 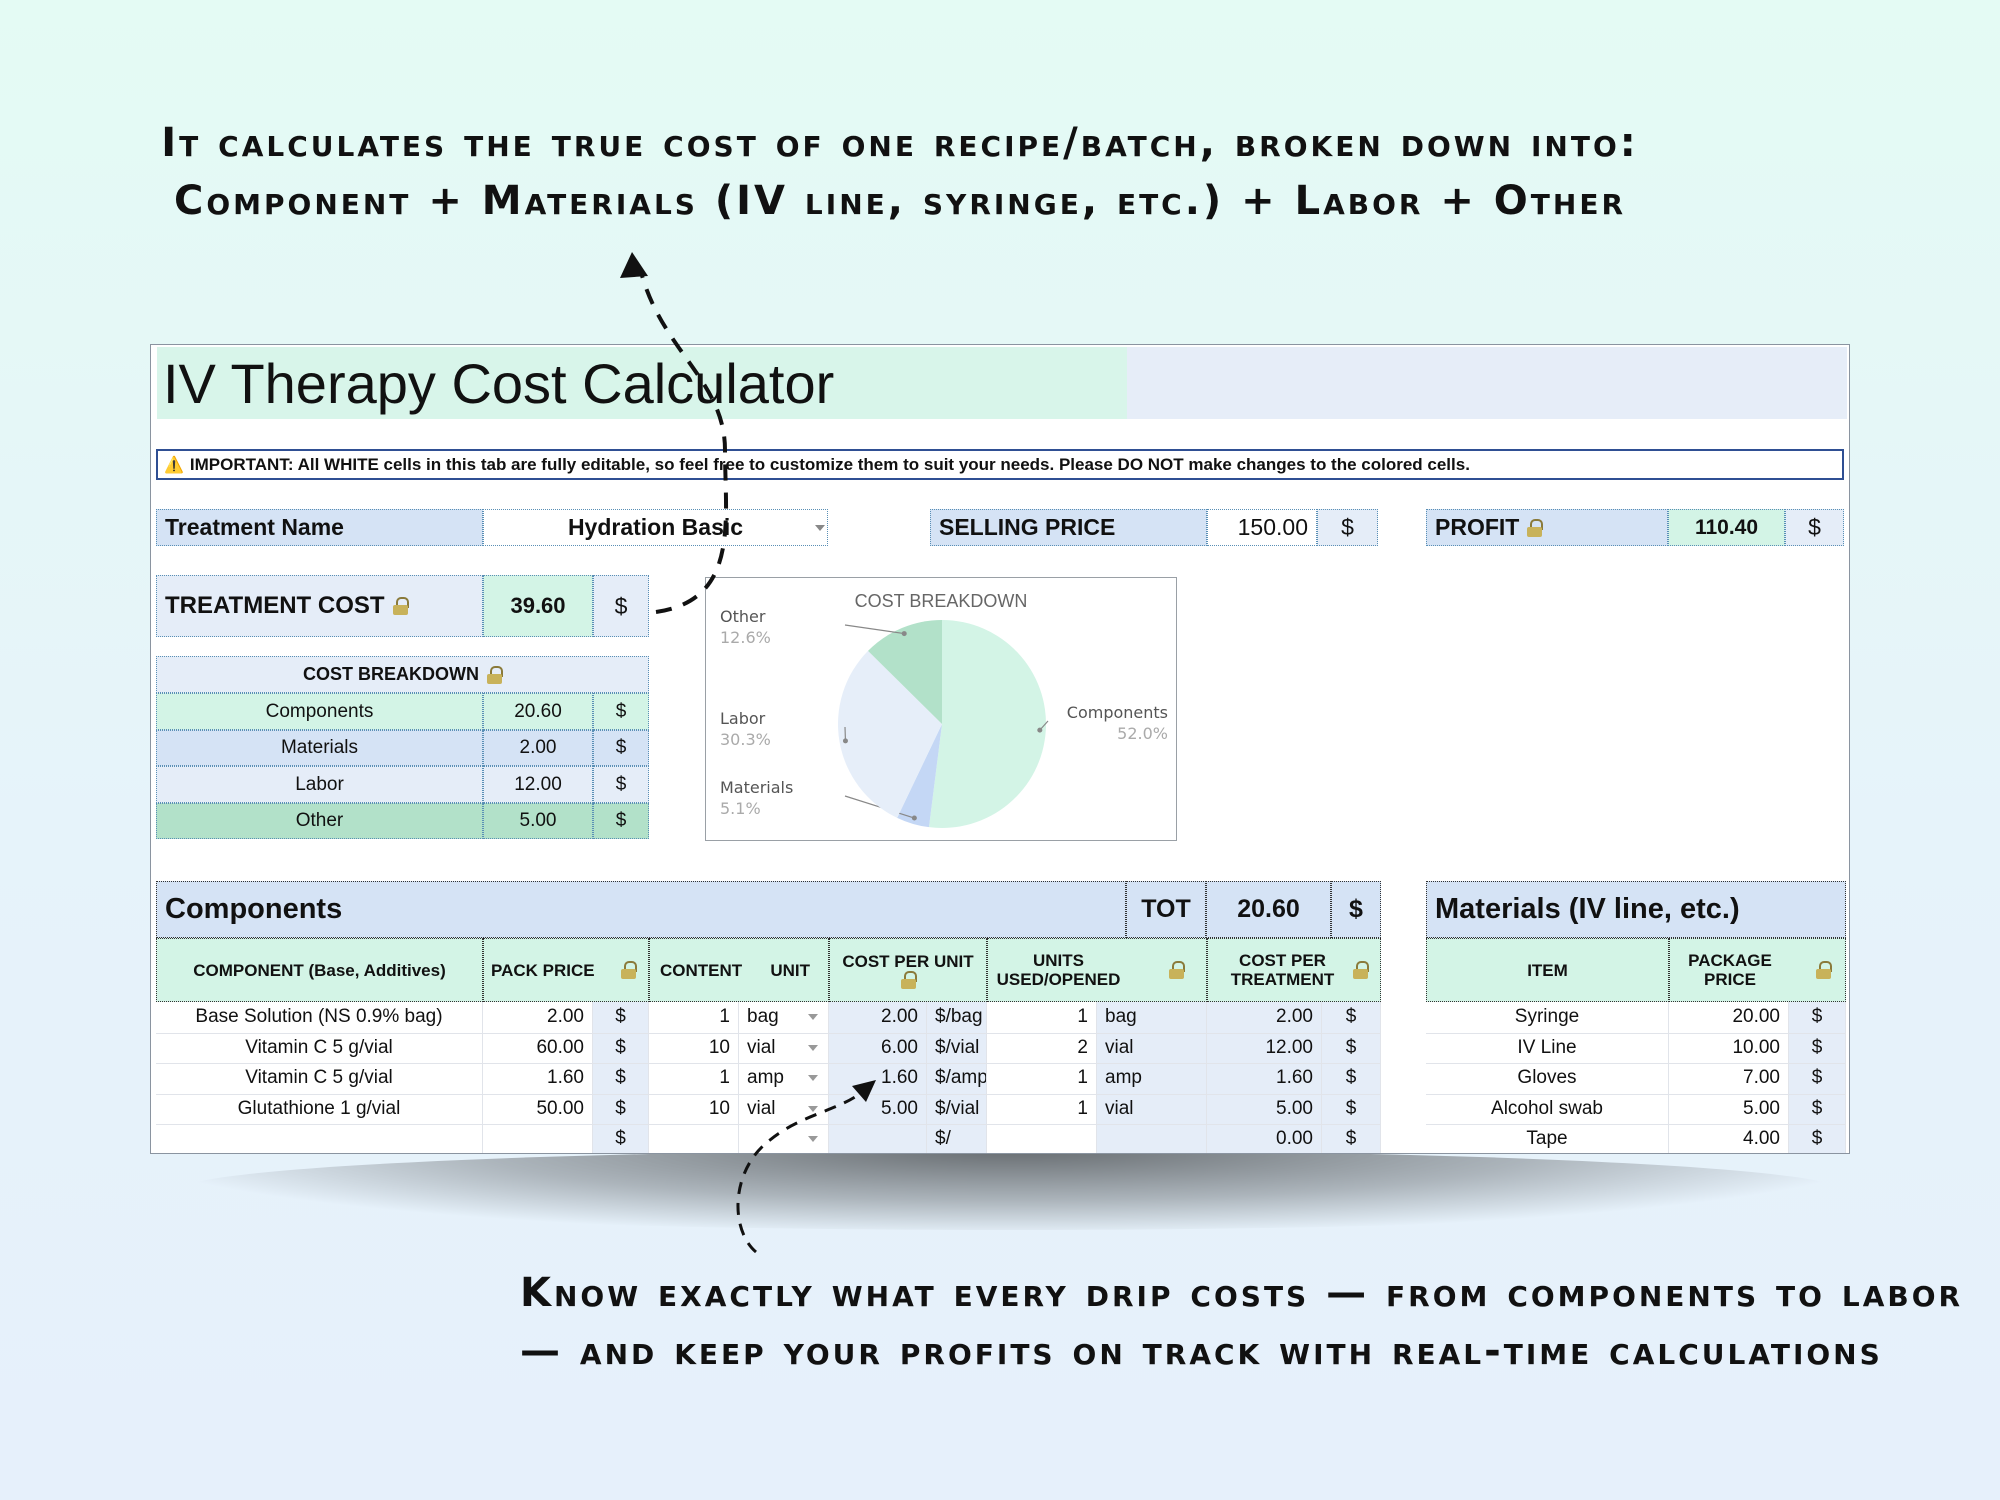 I want to click on treatment-cost-currency: $, so click(x=621, y=606).